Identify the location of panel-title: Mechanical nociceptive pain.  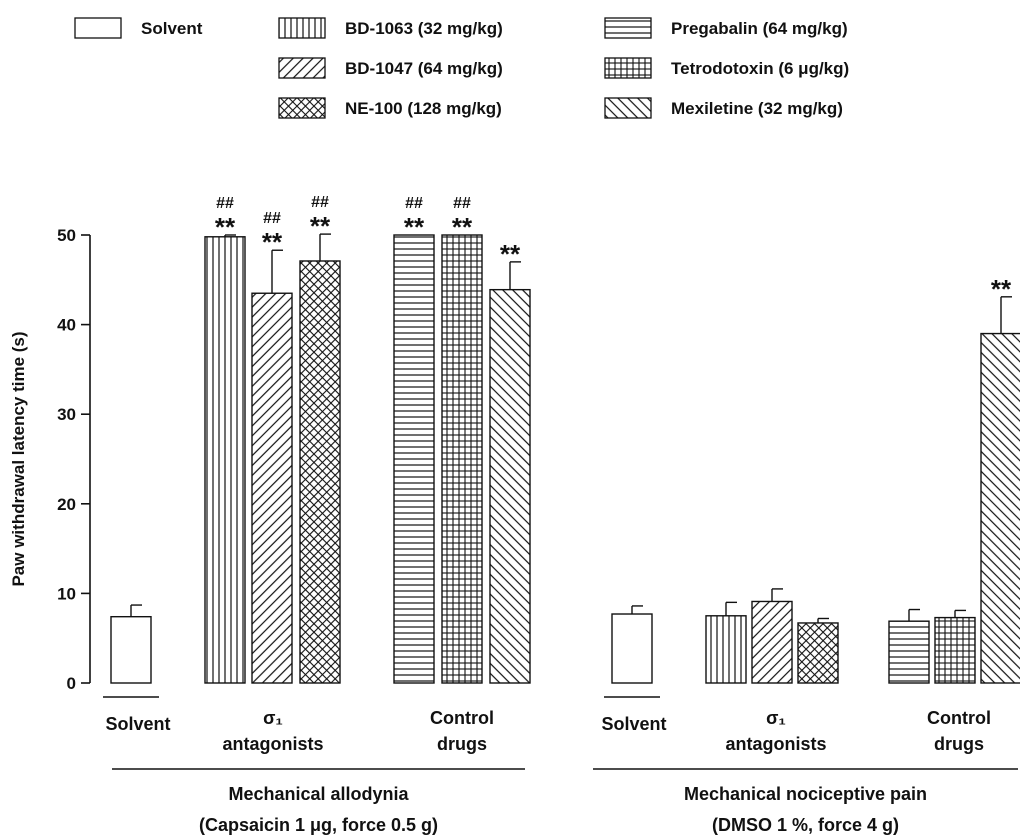
(805, 794).